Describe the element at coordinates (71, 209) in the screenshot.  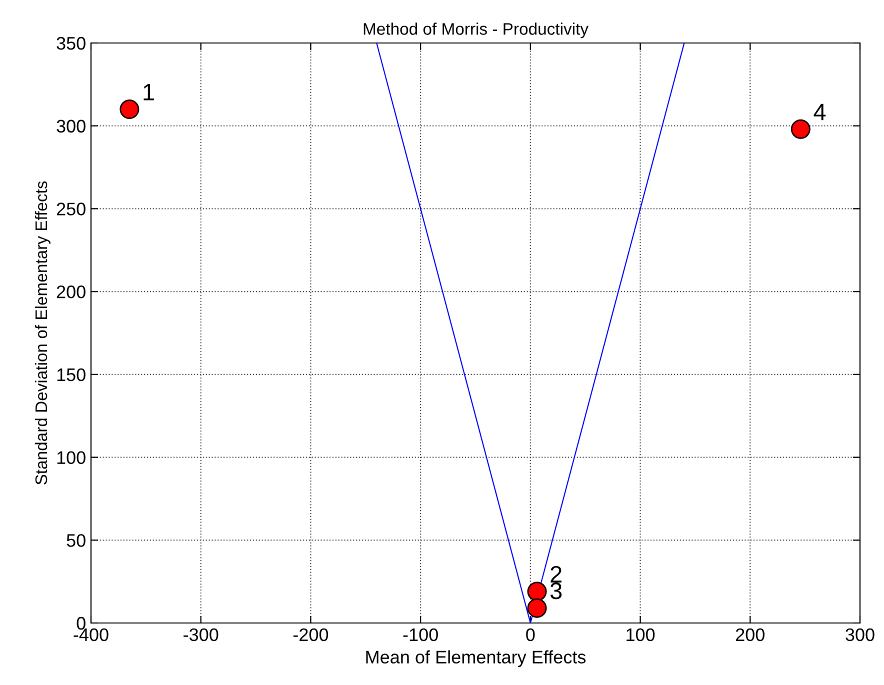
I see `y-tick-label: 250` at that location.